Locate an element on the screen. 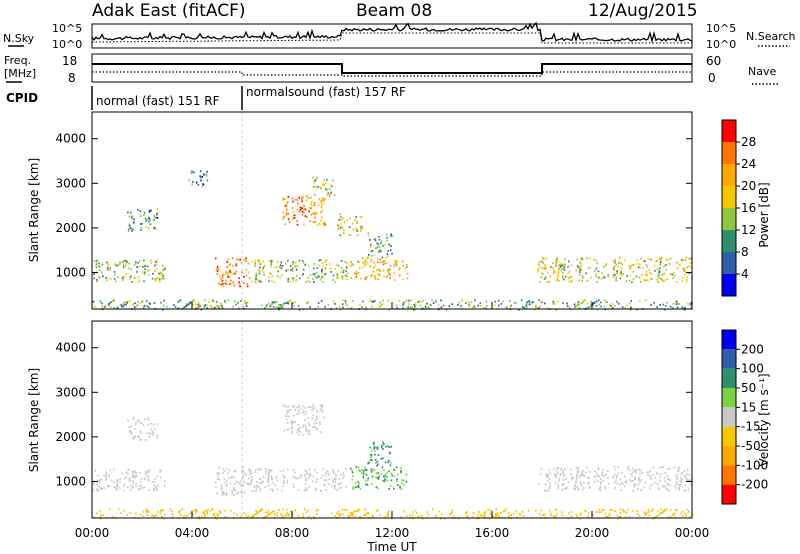 This screenshot has width=800, height=554. noise-right-tick-high: 10^5 is located at coordinates (721, 28).